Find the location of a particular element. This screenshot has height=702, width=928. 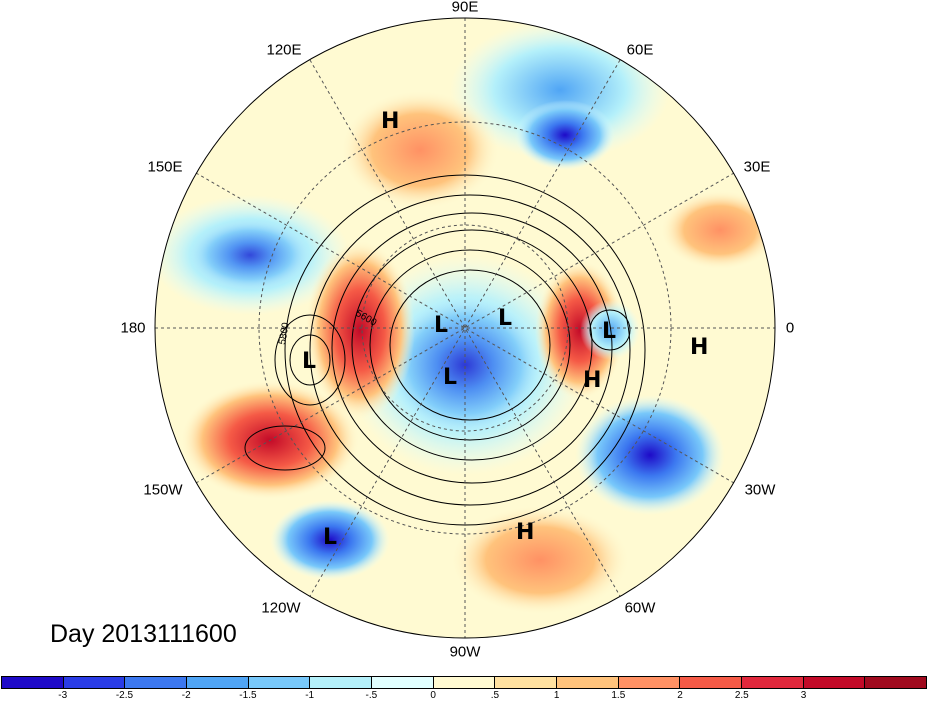

colorbar-tick-label: -3 is located at coordinates (63, 695).